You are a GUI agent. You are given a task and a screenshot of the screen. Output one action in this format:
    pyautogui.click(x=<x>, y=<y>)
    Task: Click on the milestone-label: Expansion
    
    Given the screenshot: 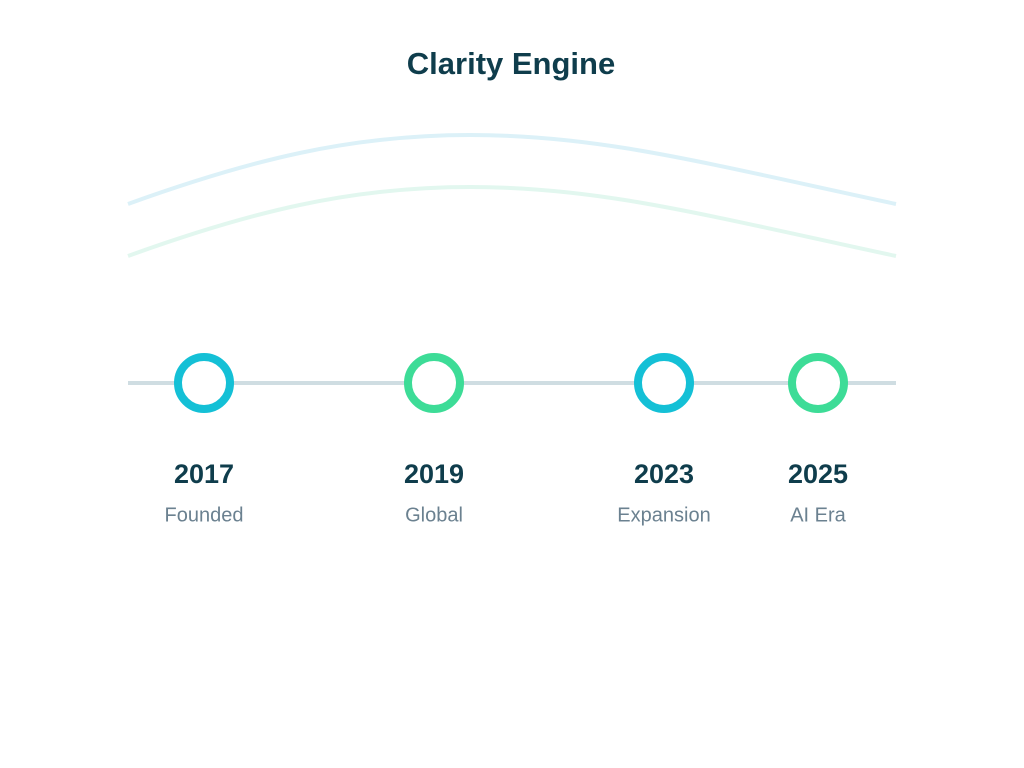 What is the action you would take?
    pyautogui.click(x=663, y=515)
    